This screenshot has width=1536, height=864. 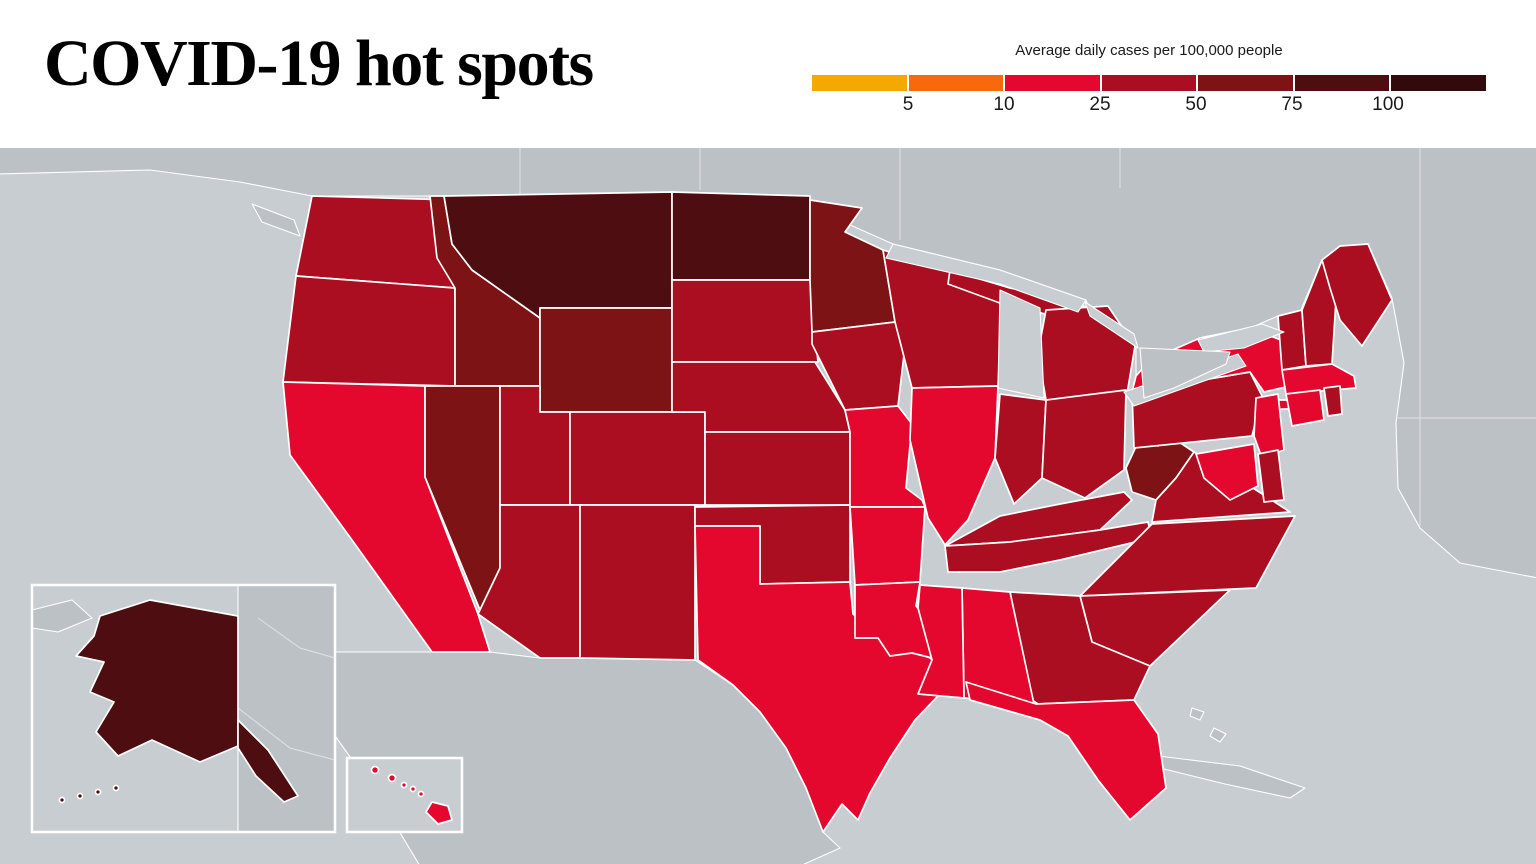 I want to click on bahamas, so click(x=1208, y=725).